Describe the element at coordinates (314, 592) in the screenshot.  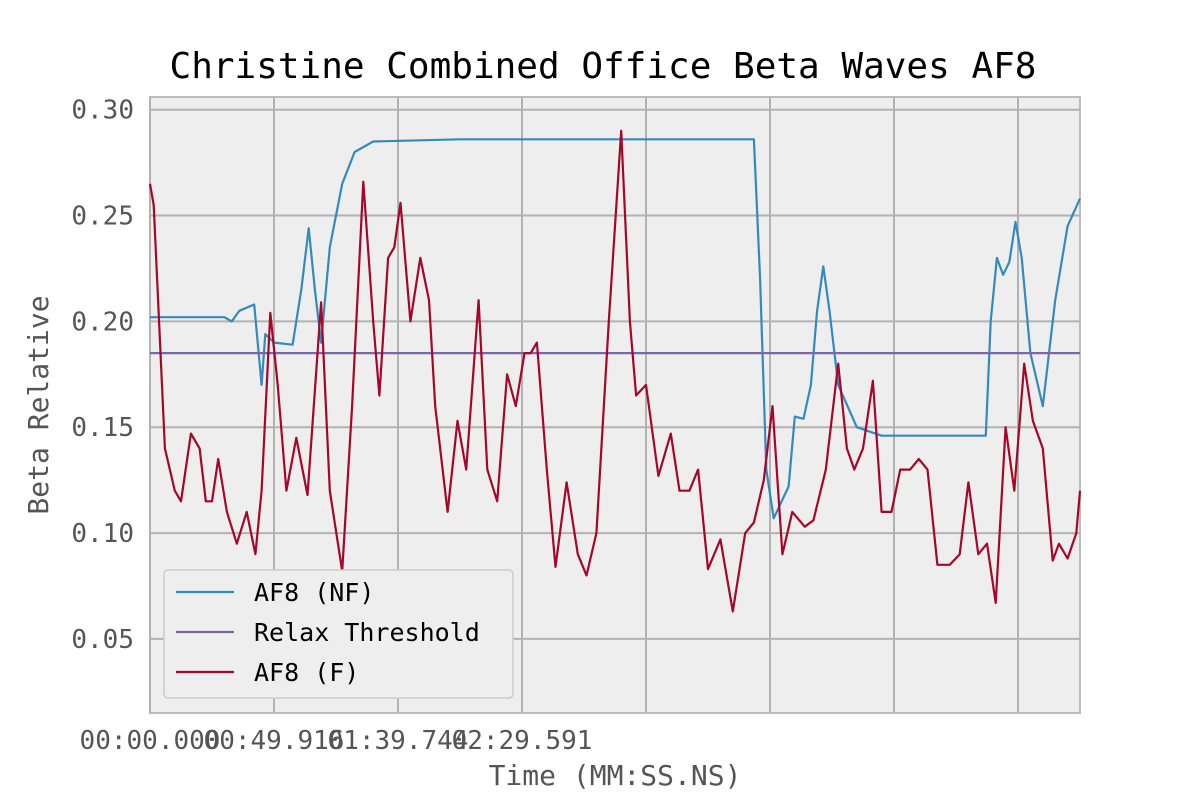
I see `legend-label-af8-nf: AF8 (NF)` at that location.